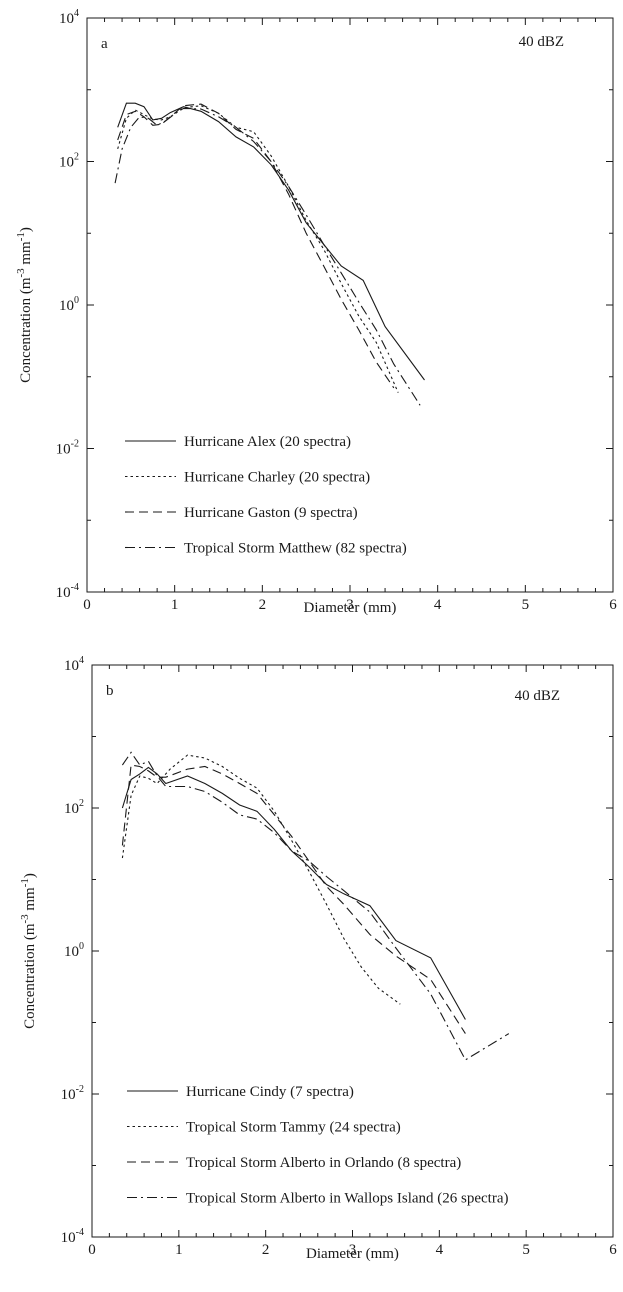 Image resolution: width=623 pixels, height=1292 pixels. What do you see at coordinates (293, 1128) in the screenshot?
I see `legend-label: Tropical Storm Tammy (24 spectra)` at bounding box center [293, 1128].